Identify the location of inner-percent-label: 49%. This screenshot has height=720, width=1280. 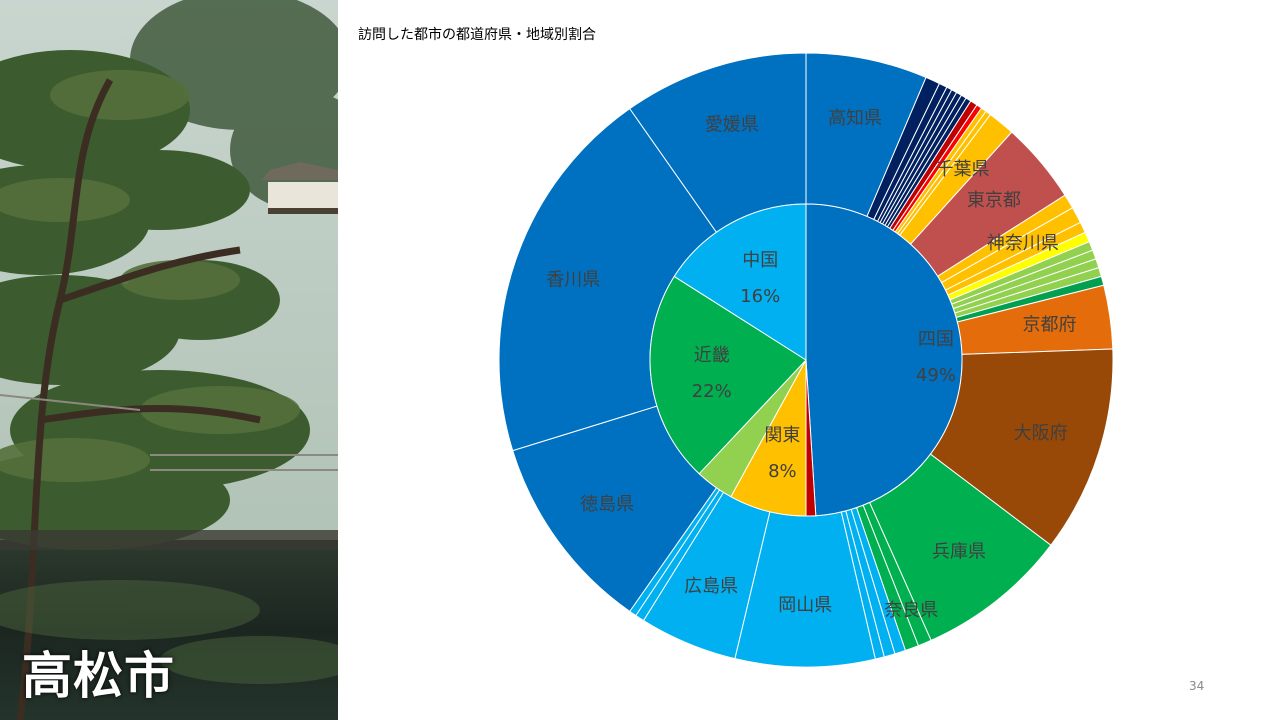
(936, 375).